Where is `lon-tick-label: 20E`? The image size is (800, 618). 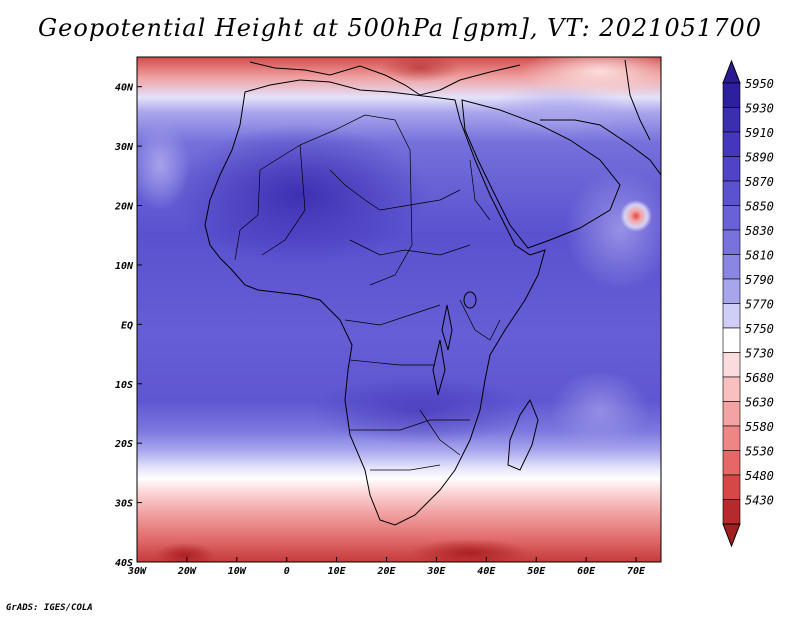
lon-tick-label: 20E is located at coordinates (386, 571).